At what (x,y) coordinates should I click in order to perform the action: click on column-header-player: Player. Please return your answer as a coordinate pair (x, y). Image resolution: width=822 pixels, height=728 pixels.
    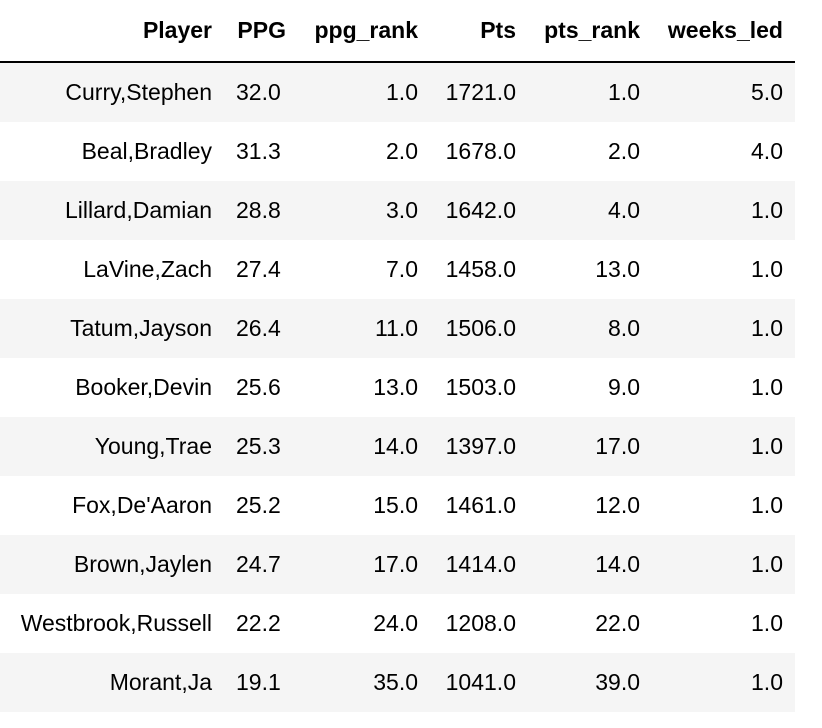
    Looking at the image, I should click on (112, 31).